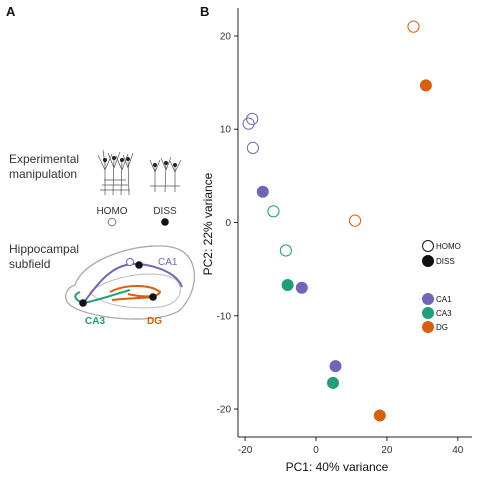  I want to click on homo-neurons-icon, so click(115, 172).